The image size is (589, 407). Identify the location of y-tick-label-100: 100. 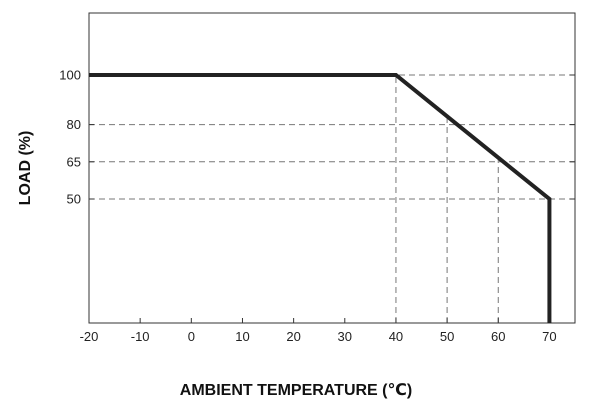
(70, 75).